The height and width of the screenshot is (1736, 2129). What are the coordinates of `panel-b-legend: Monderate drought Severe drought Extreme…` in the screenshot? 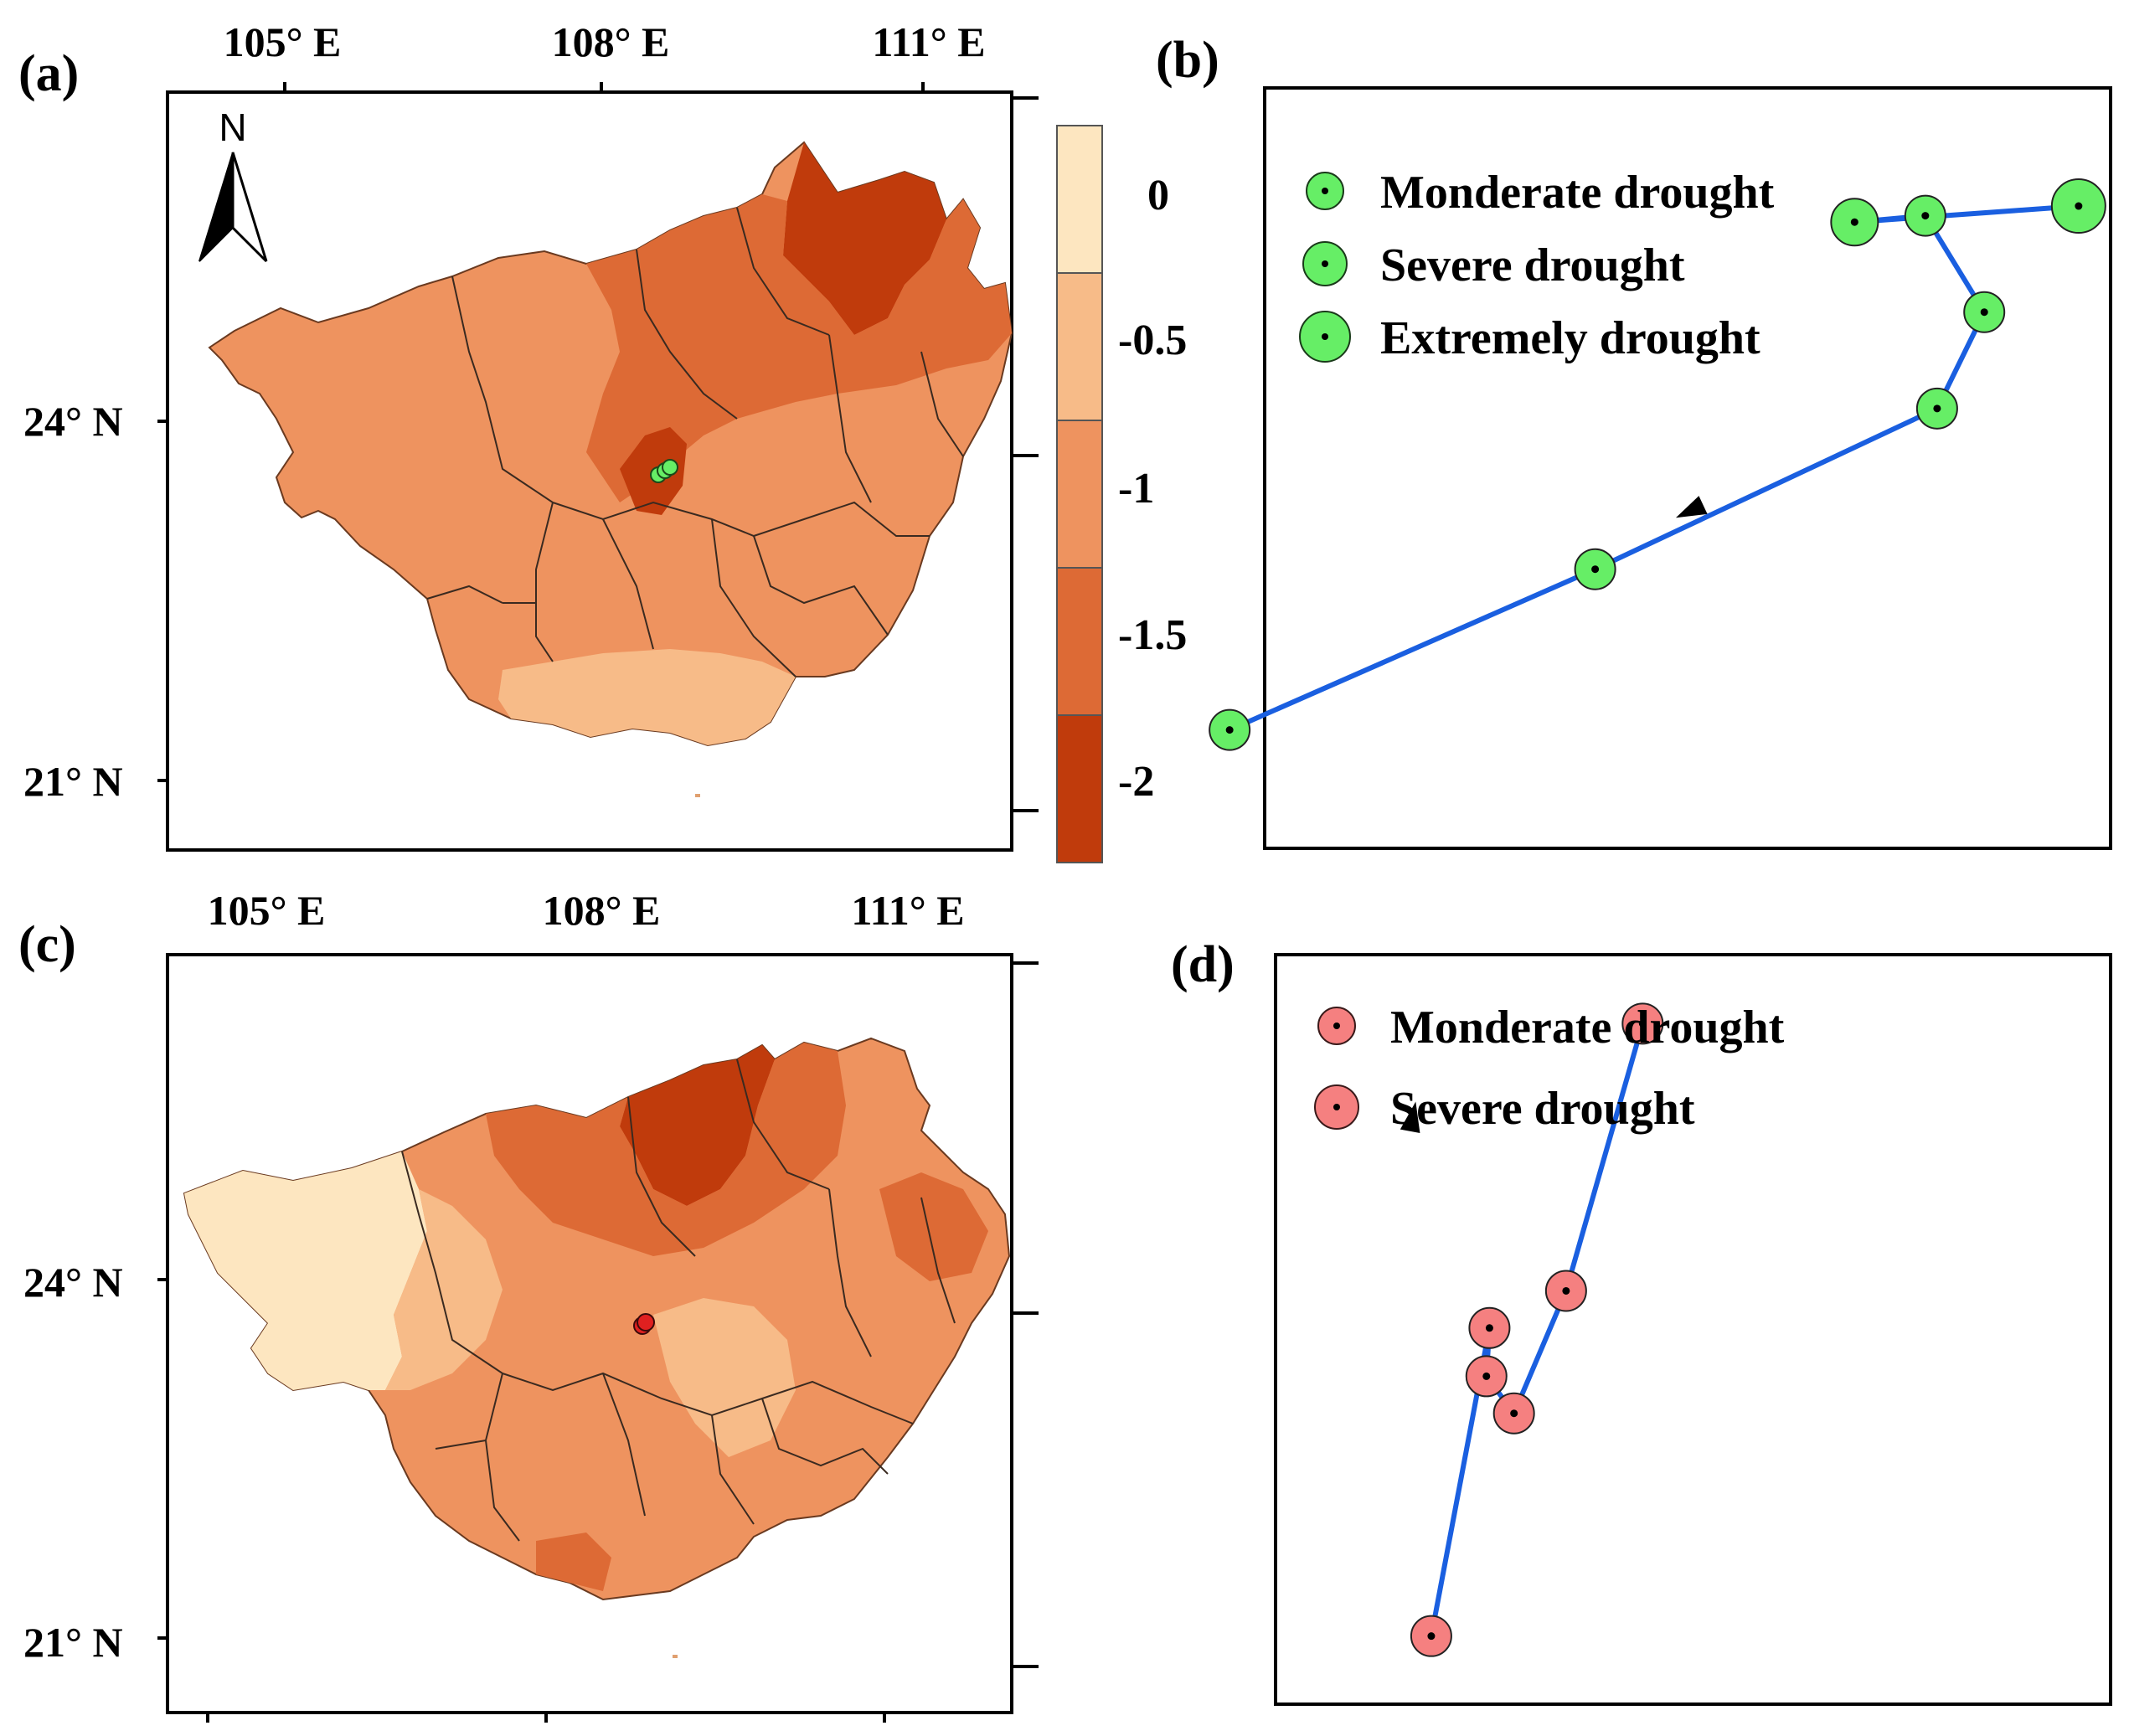 It's located at (1537, 265).